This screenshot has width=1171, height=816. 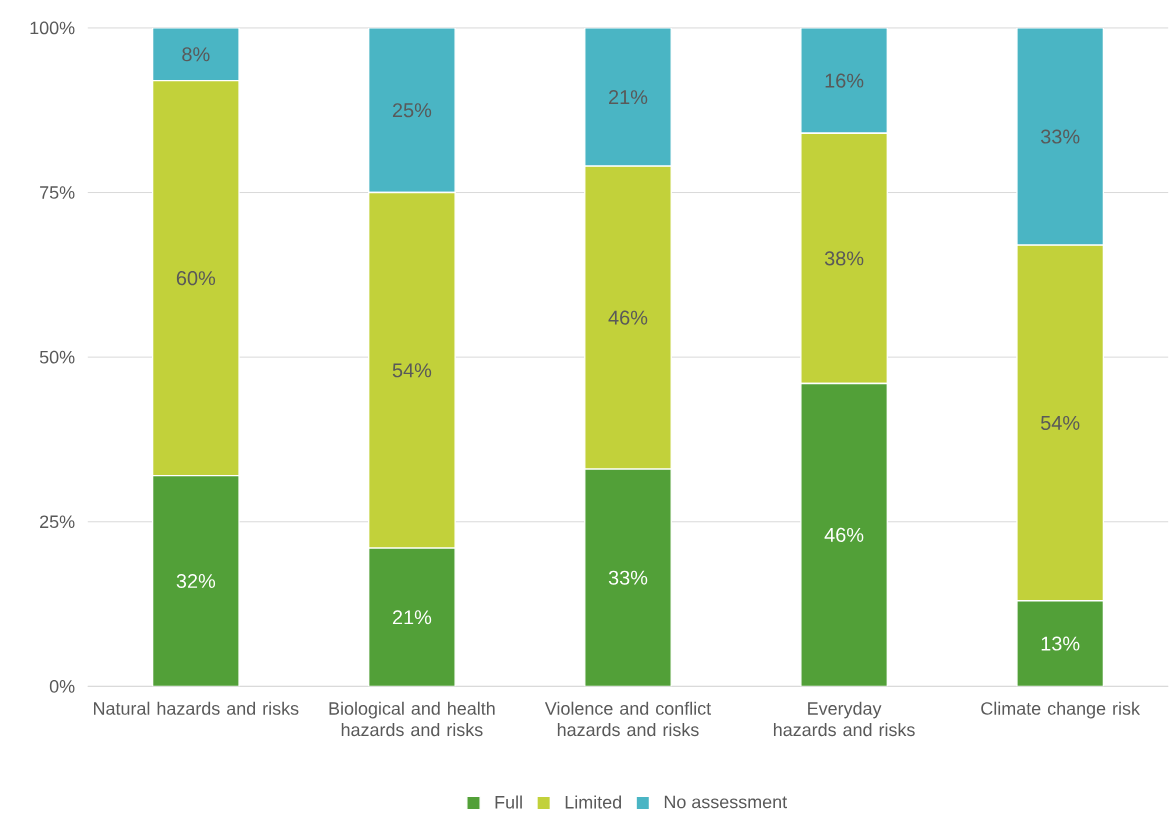 What do you see at coordinates (628, 719) in the screenshot?
I see `x-tick-label: Violence and conflict hazards and risks` at bounding box center [628, 719].